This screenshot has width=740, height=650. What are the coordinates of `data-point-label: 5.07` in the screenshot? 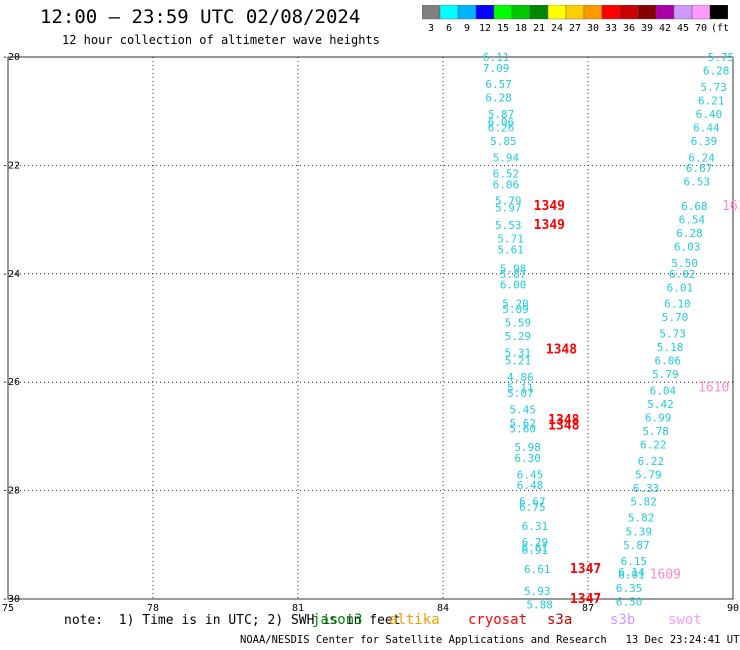 It's located at (520, 393).